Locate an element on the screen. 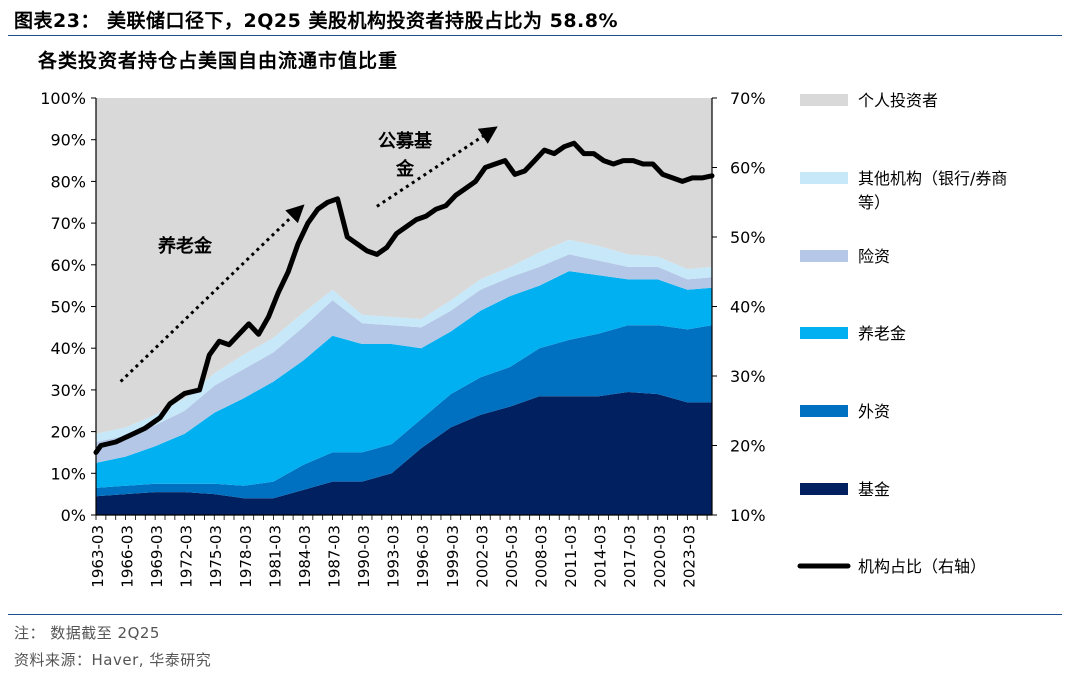 This screenshot has width=1080, height=677. x-tick-label: 1984-03 is located at coordinates (305, 556).